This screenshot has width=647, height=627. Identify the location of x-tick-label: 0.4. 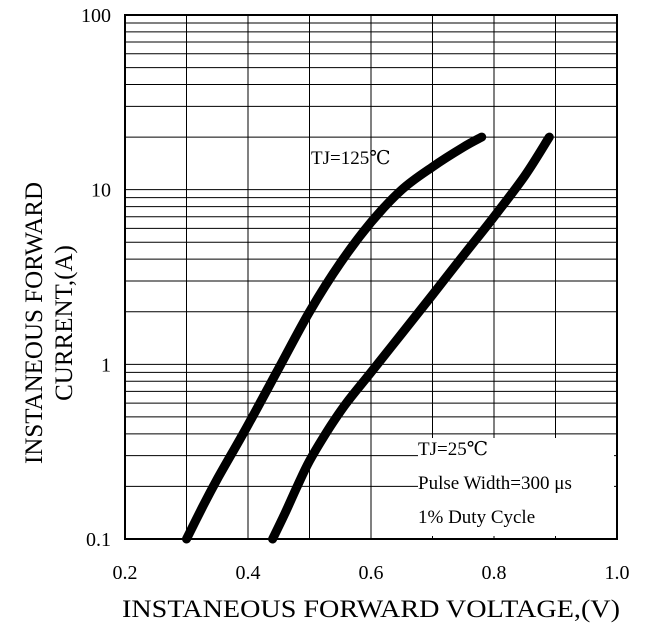
(248, 573).